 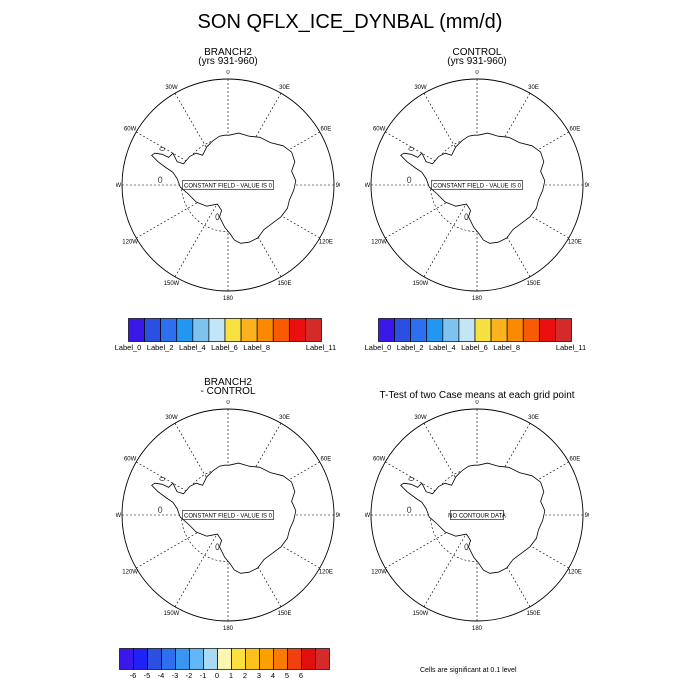 I want to click on colorbar-label: -6, so click(x=133, y=675).